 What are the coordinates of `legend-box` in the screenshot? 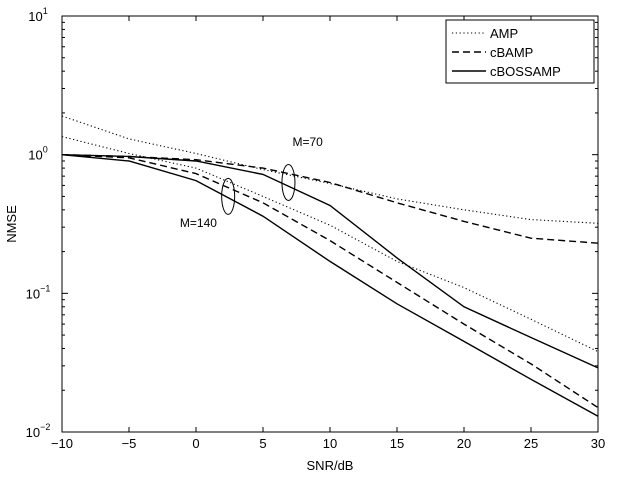 It's located at (520, 51).